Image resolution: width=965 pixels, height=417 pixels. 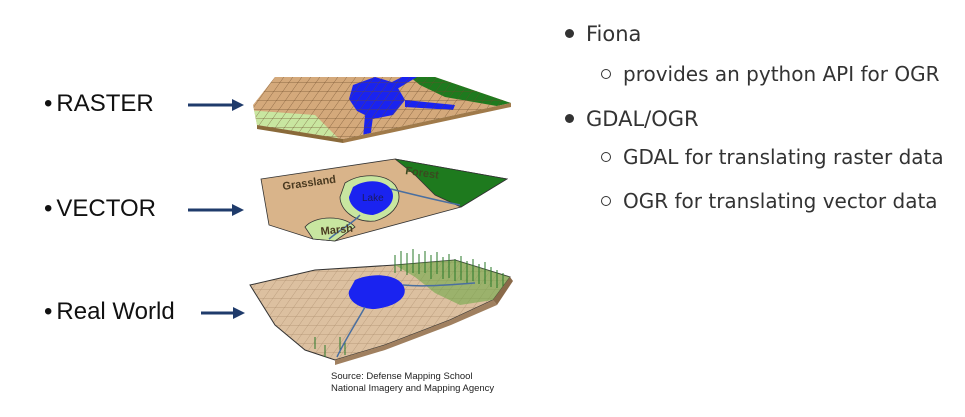 I want to click on vector-marsh, so click(x=330, y=229).